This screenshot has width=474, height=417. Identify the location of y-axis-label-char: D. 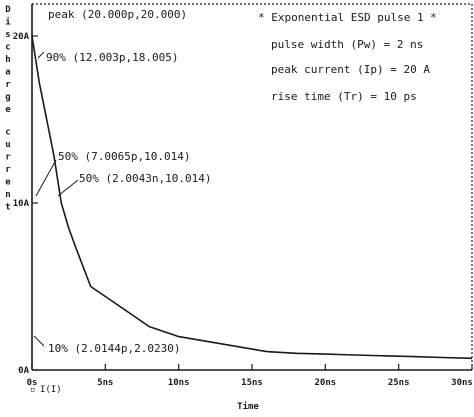
(8, 10).